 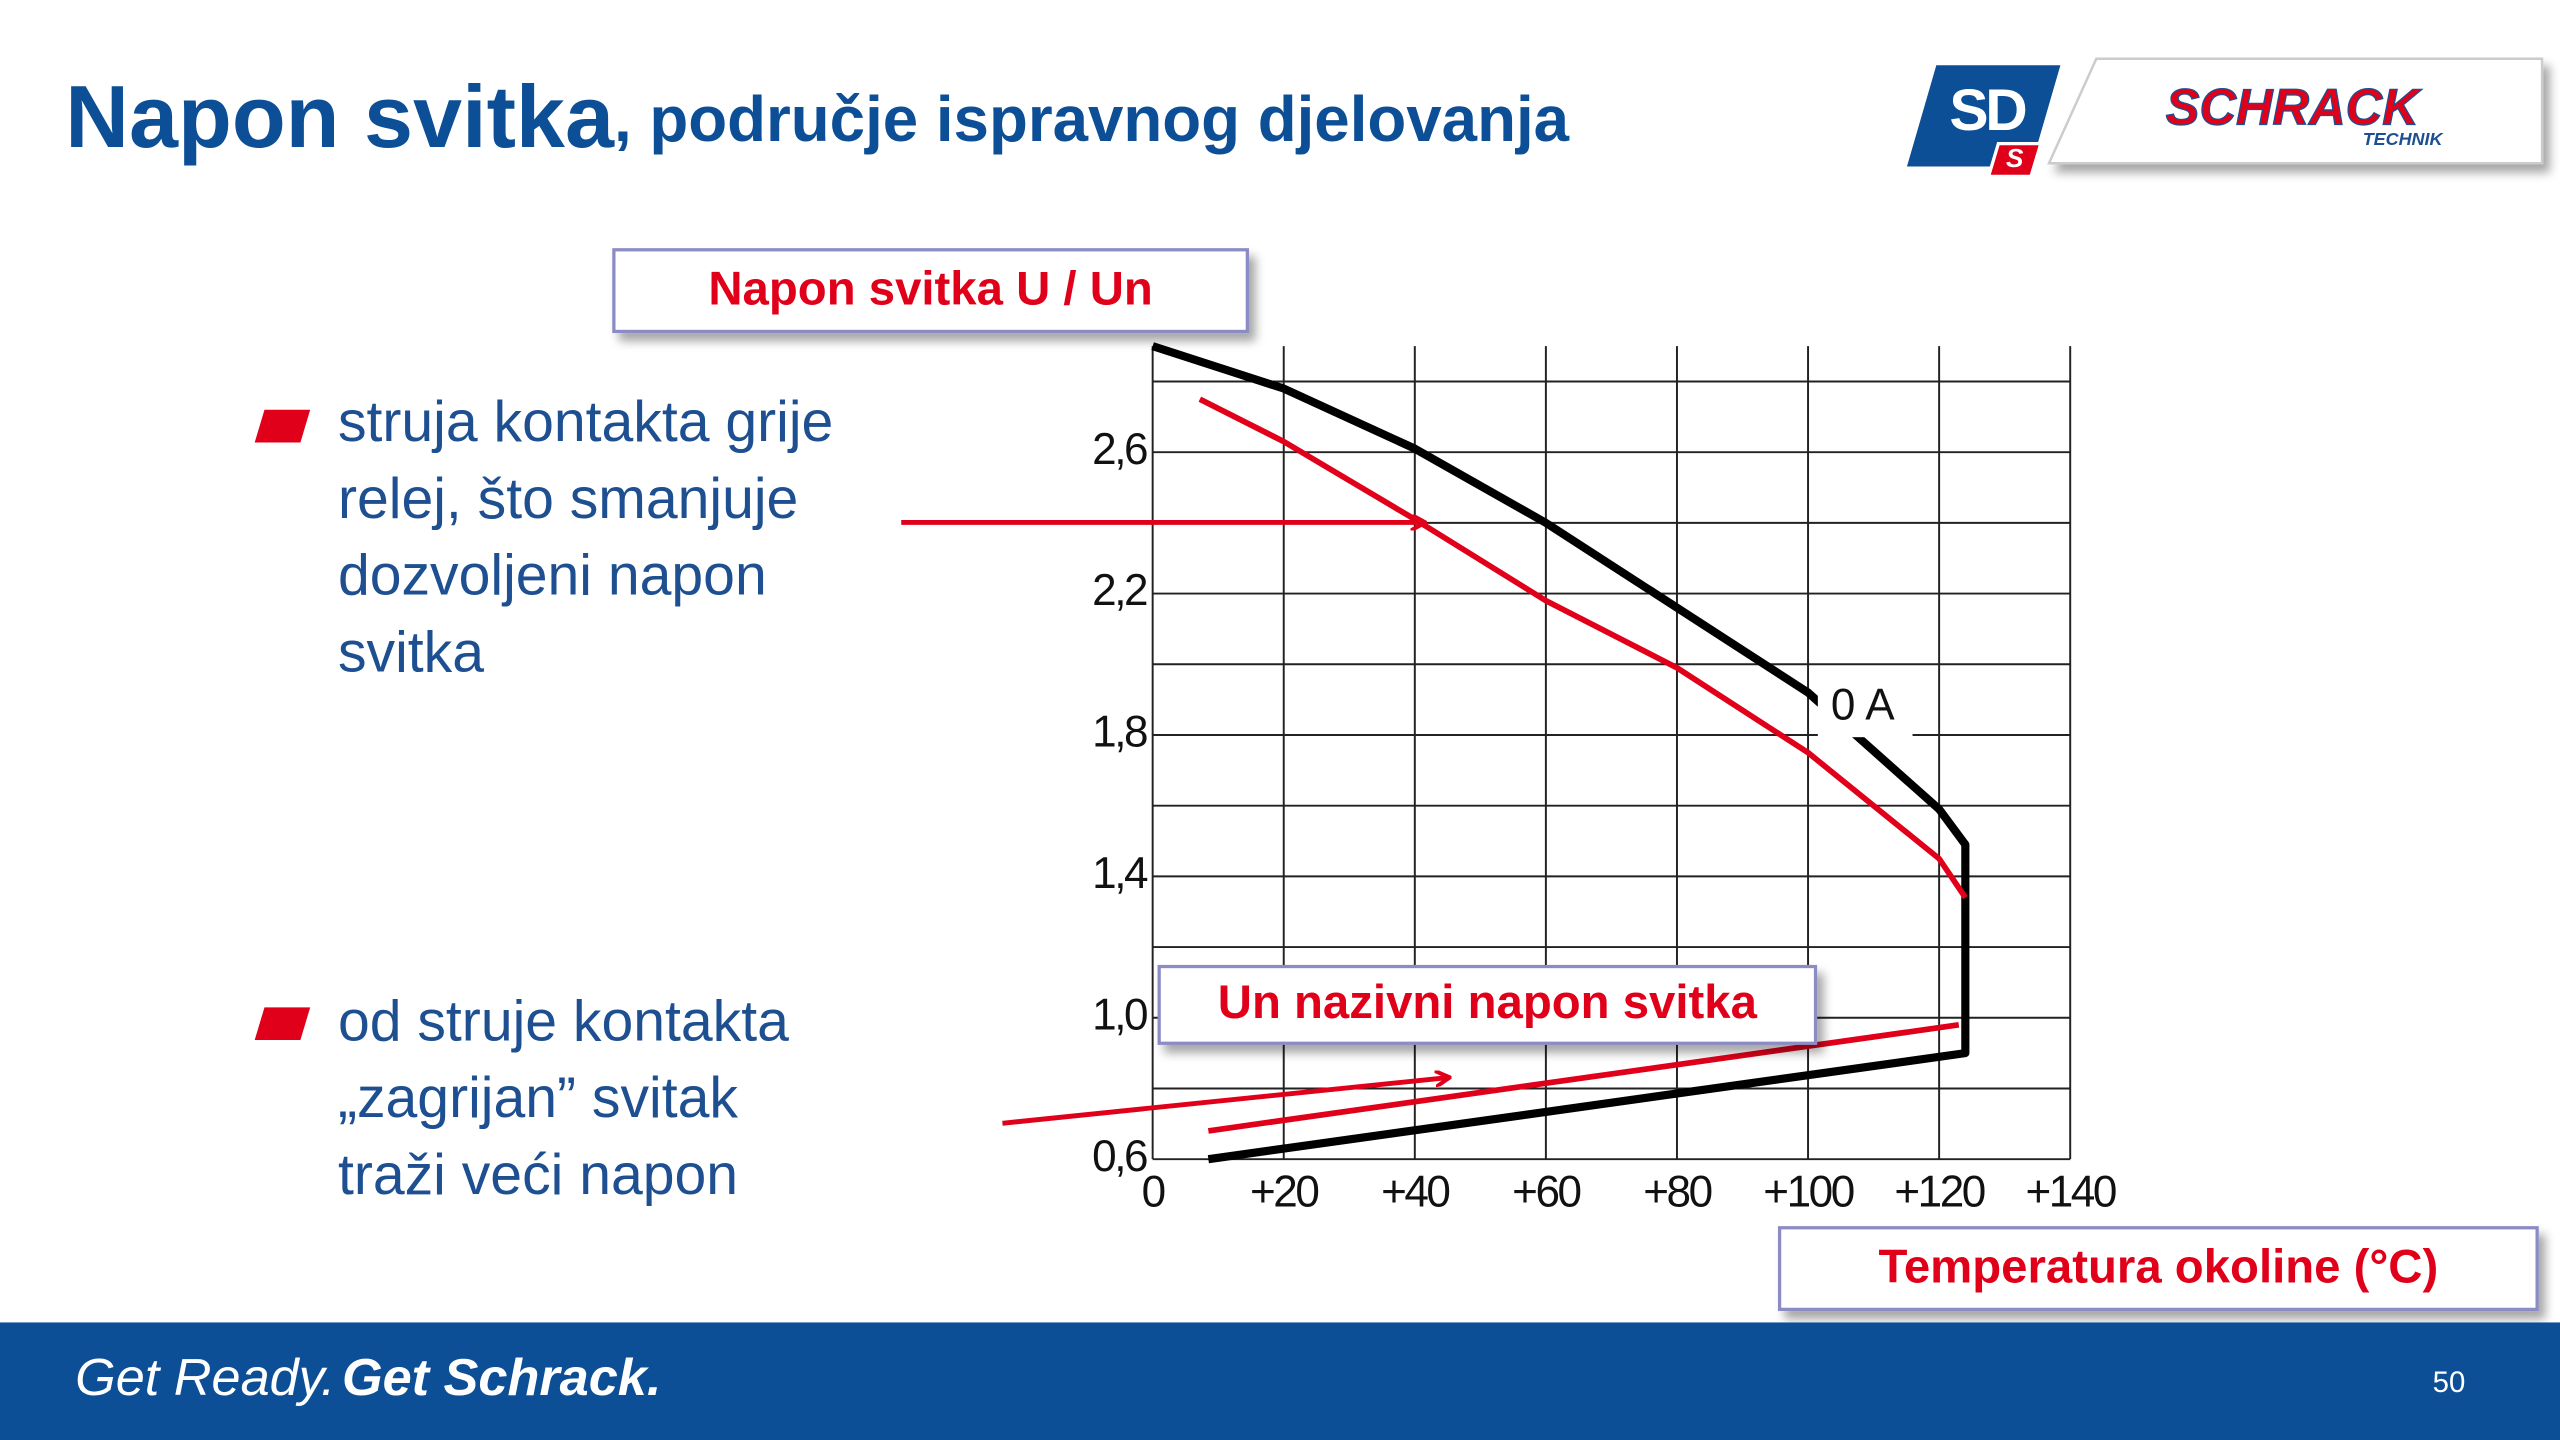 I want to click on logo-badge, so click(x=1983, y=116).